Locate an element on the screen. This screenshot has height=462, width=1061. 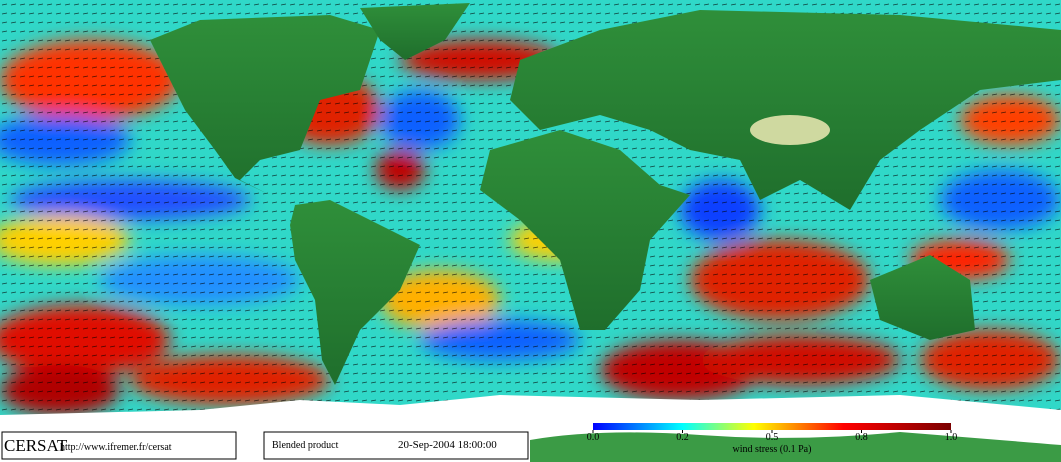
colorbar is located at coordinates (772, 426).